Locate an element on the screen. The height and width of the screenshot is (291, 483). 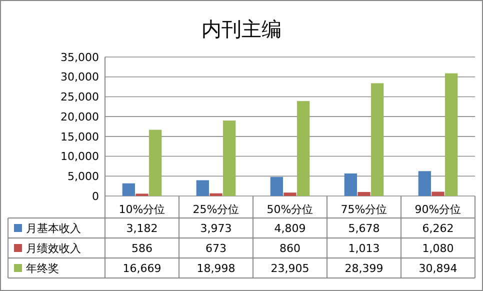
data-label: 1,013 is located at coordinates (364, 248).